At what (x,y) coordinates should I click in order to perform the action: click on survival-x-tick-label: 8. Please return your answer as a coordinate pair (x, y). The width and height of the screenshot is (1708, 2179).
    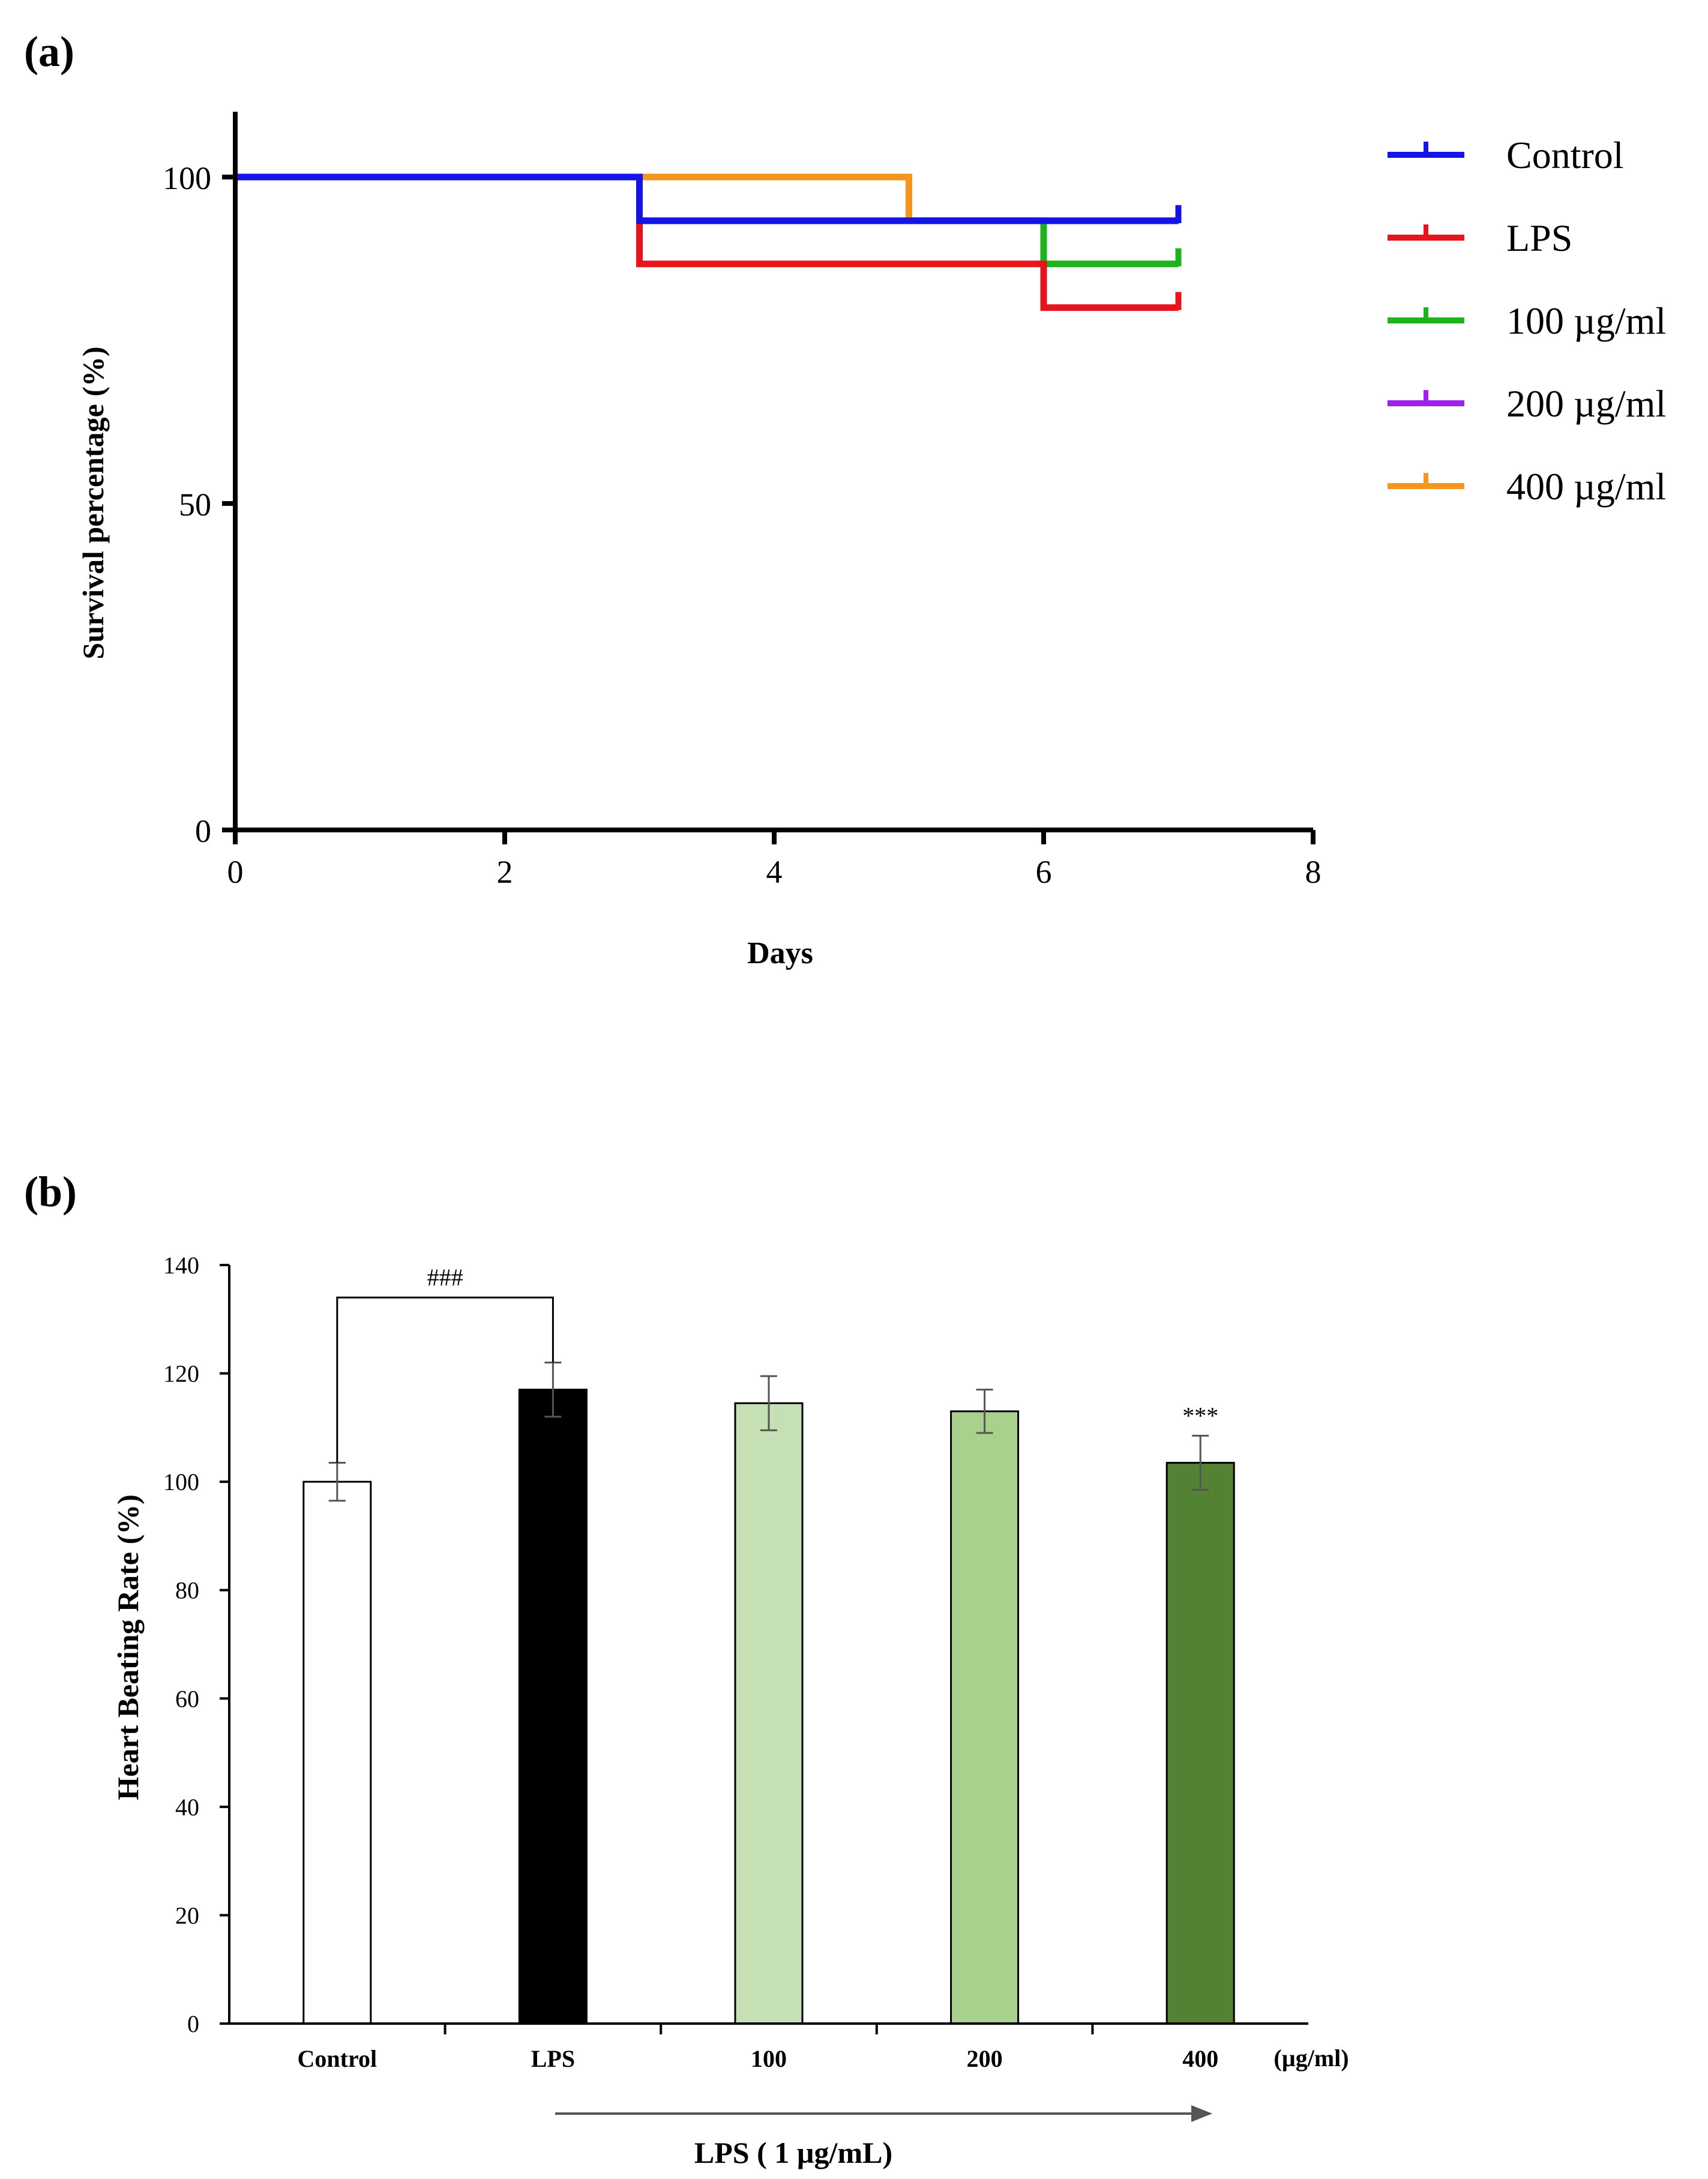
    Looking at the image, I should click on (1313, 872).